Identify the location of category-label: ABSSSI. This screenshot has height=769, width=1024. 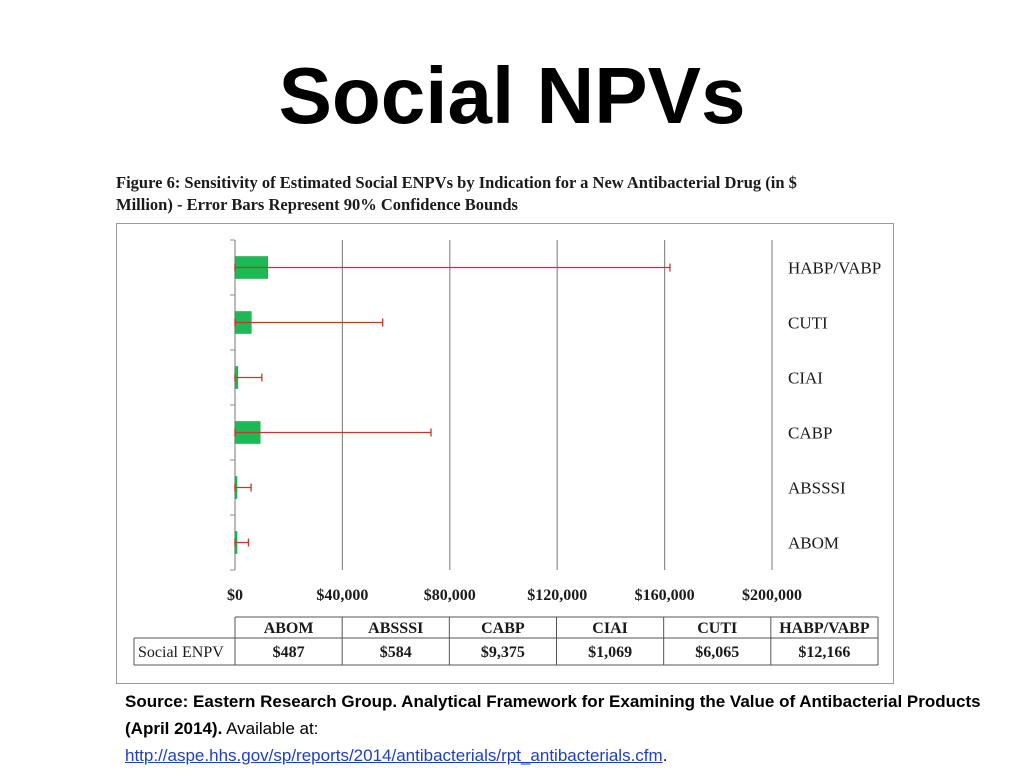
(817, 488).